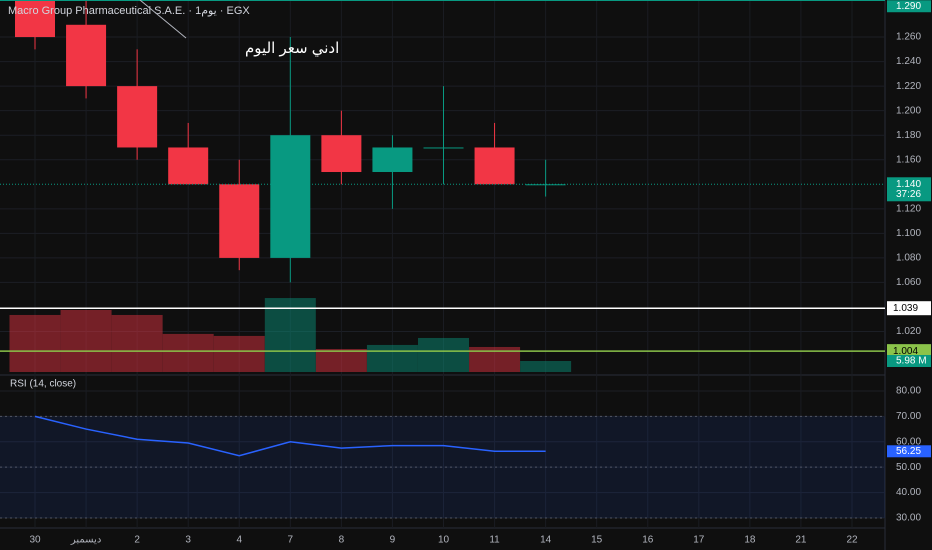 This screenshot has width=932, height=550. What do you see at coordinates (393, 540) in the screenshot?
I see `x-tick-label: 9` at bounding box center [393, 540].